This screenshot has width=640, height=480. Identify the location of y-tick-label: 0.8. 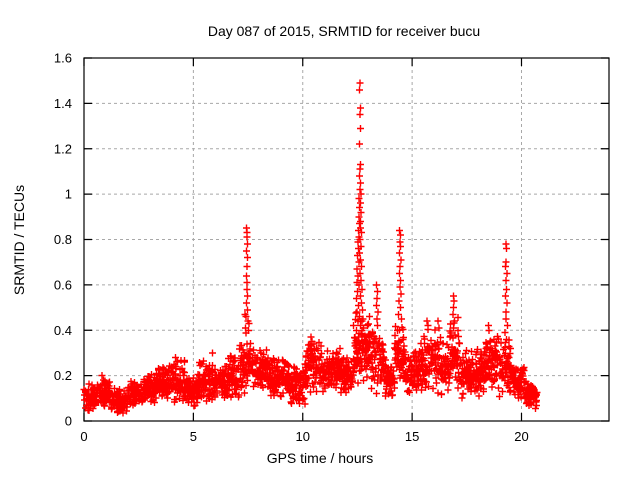
(63, 239).